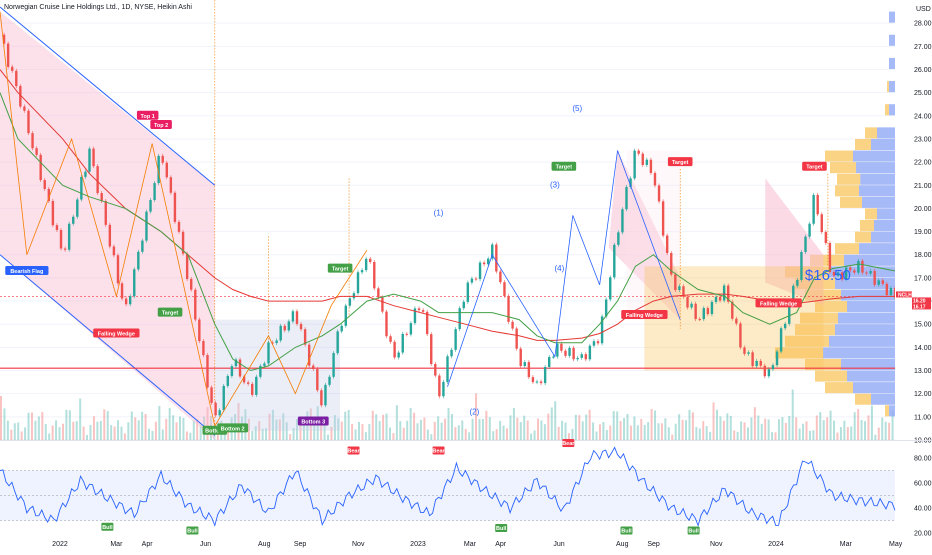 This screenshot has height=555, width=932. Describe the element at coordinates (358, 544) in the screenshot. I see `time-tick-label: Nov` at that location.